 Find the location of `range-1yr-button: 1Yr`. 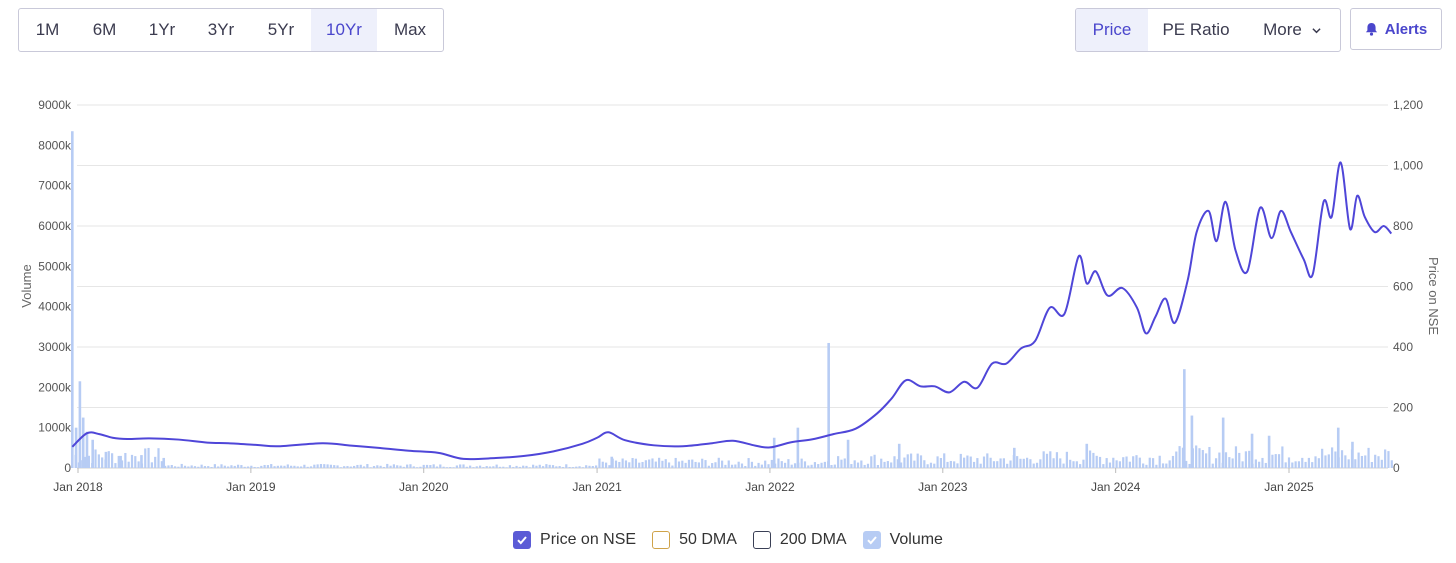

range-1yr-button: 1Yr is located at coordinates (162, 29).